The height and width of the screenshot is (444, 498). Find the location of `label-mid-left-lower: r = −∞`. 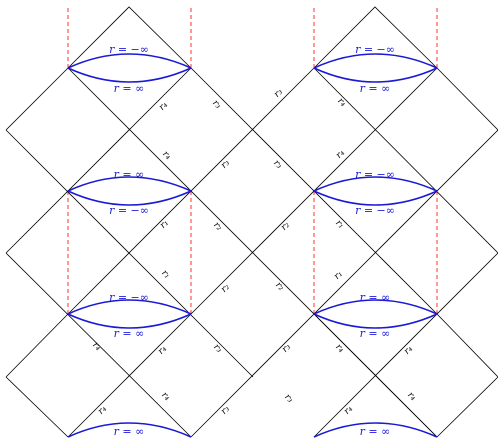

label-mid-left-lower: r = −∞ is located at coordinates (129, 210).